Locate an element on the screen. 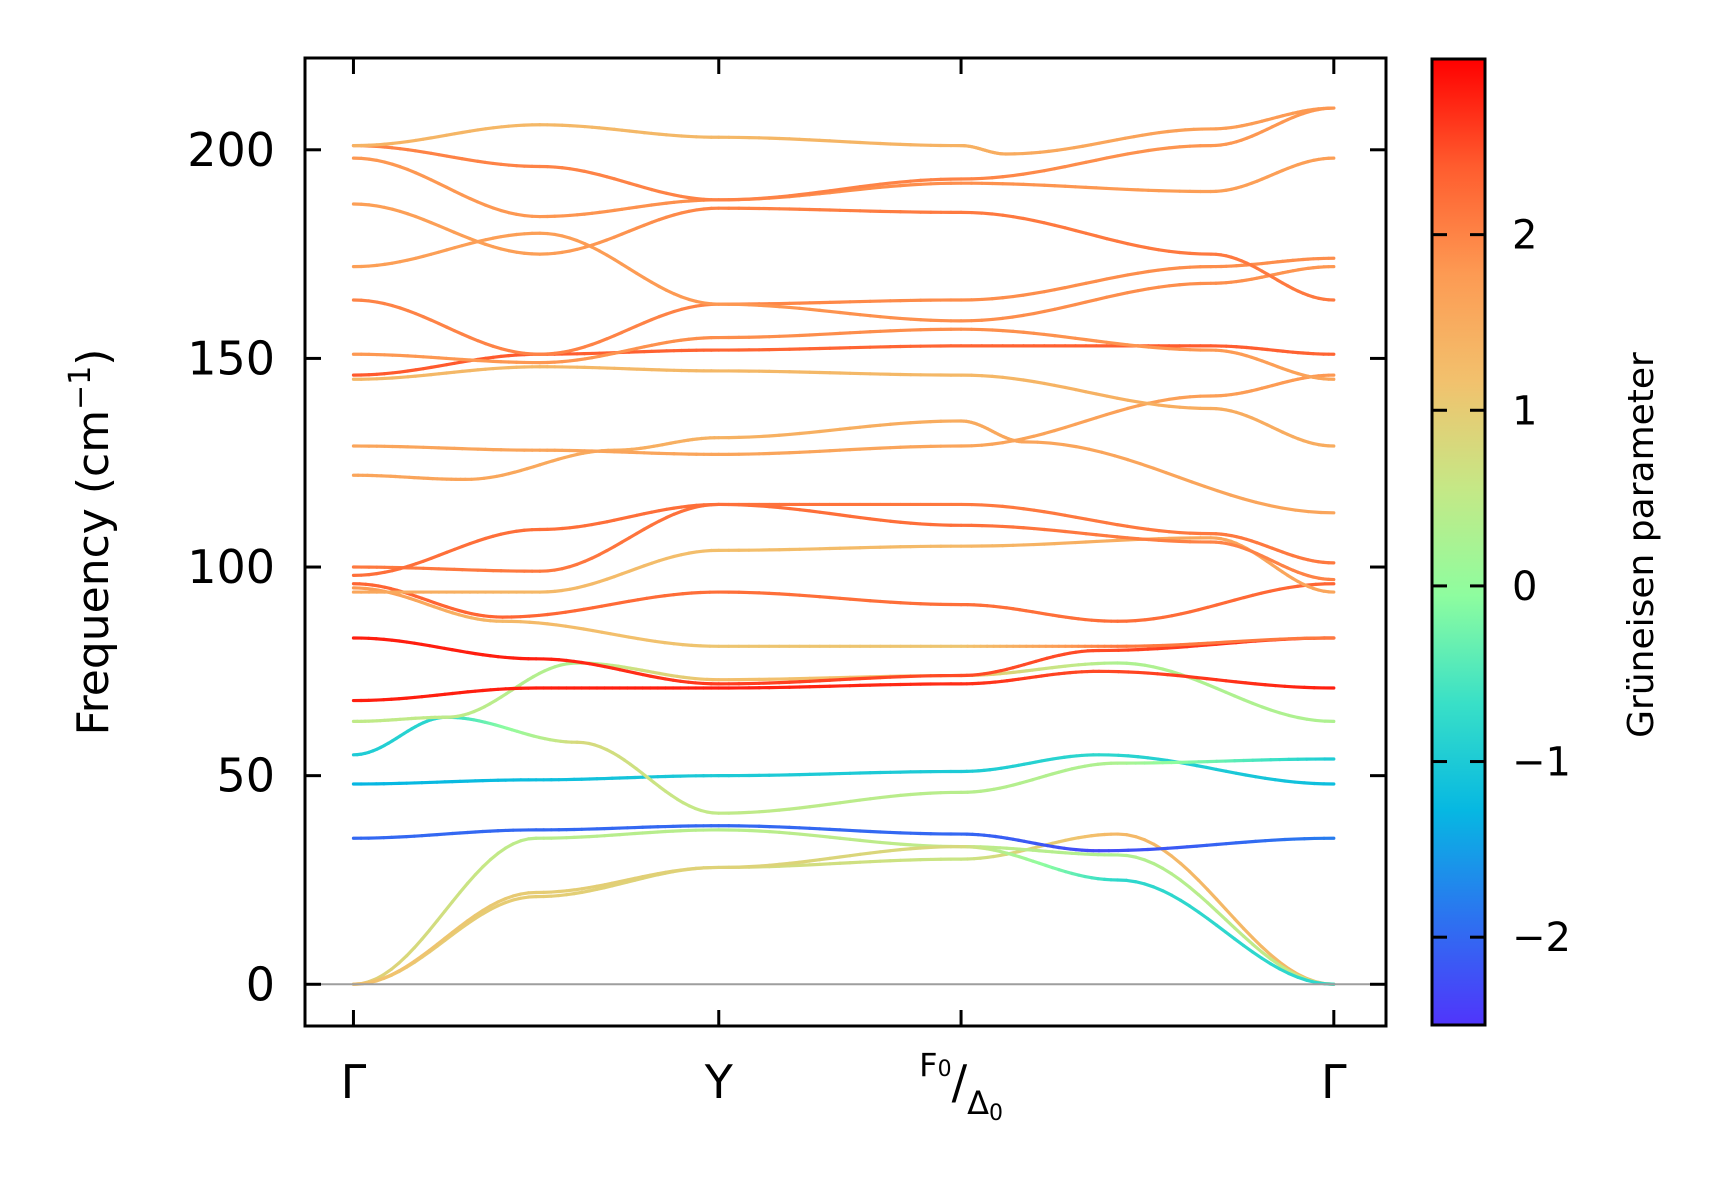 This screenshot has height=1177, width=1727. colorbar-tick-label: 0 is located at coordinates (1524, 587).